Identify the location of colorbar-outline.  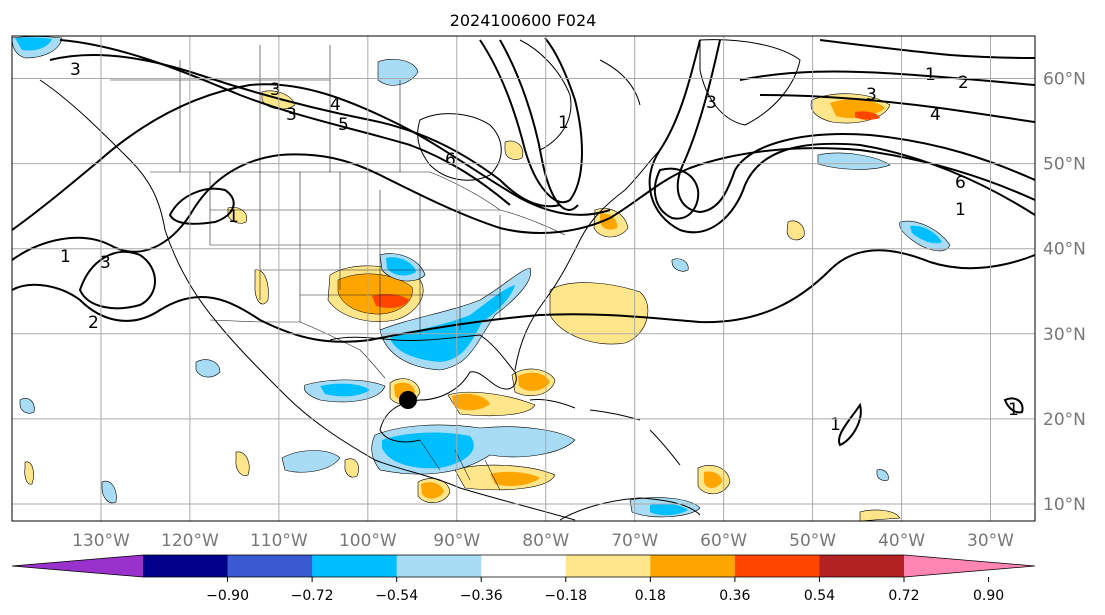
(523, 566).